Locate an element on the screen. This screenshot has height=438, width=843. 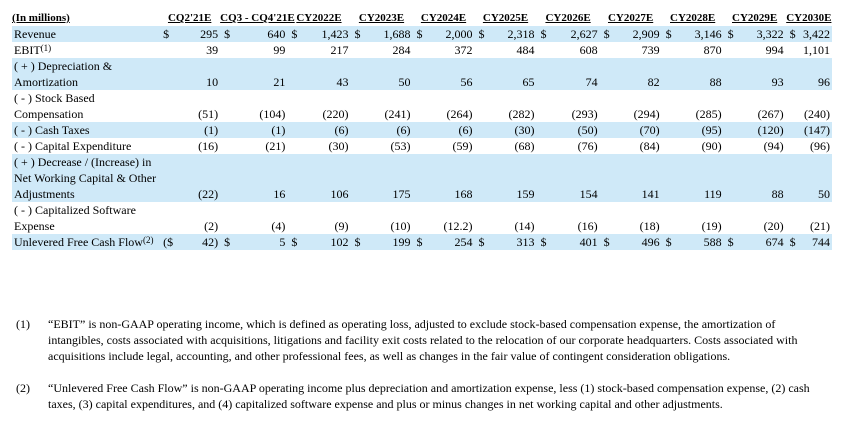
table-cell: (20) is located at coordinates (755, 218).